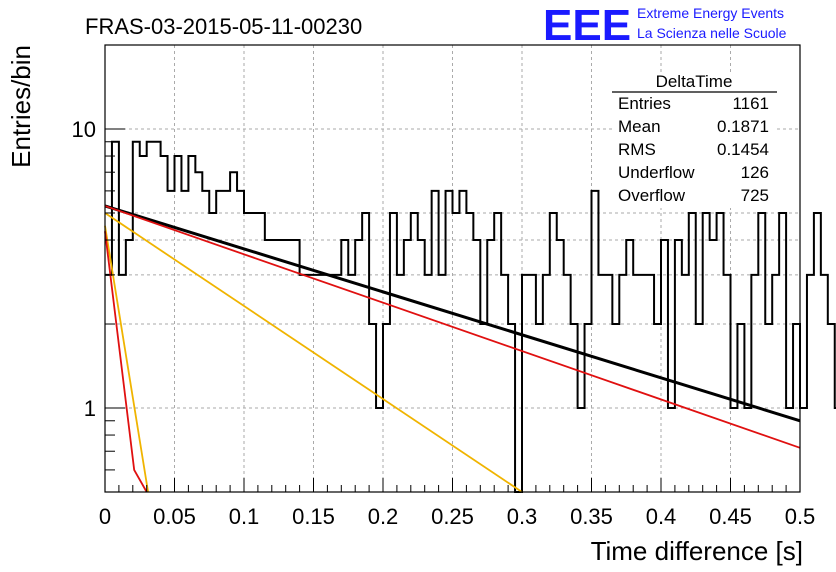  What do you see at coordinates (755, 195) in the screenshot?
I see `stats-value: 725` at bounding box center [755, 195].